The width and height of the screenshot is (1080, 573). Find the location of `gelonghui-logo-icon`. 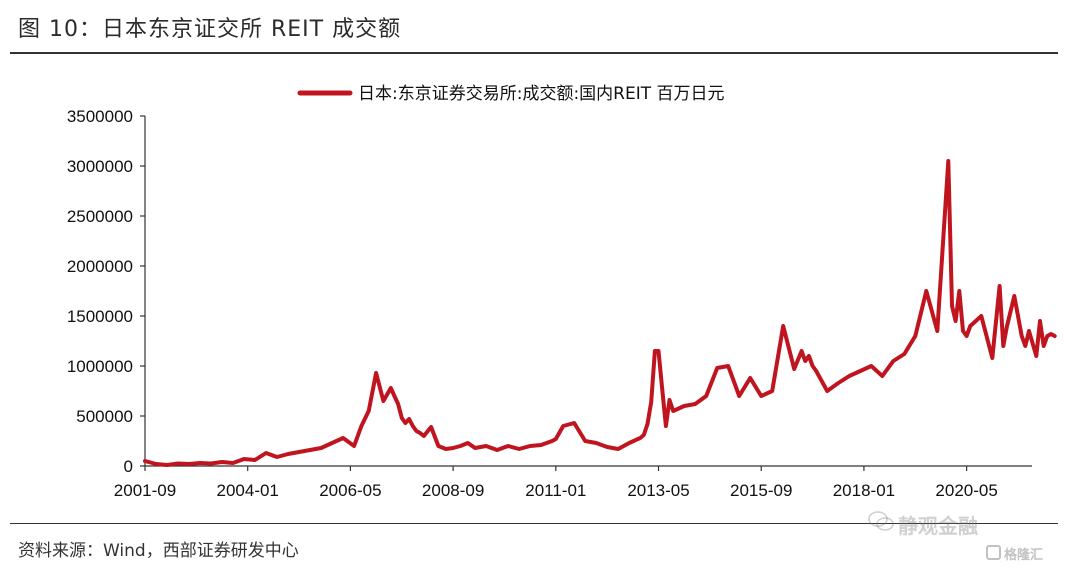

gelonghui-logo-icon is located at coordinates (993, 552).